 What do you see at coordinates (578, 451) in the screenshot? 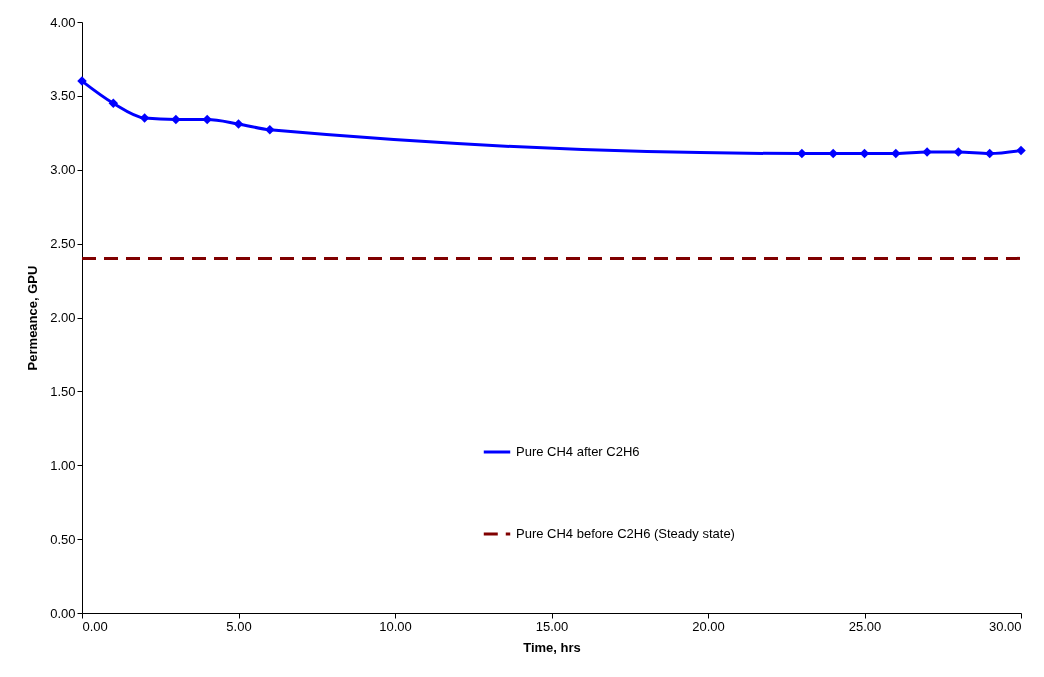
I see `legend-label: Pure CH4 after C2H6` at bounding box center [578, 451].